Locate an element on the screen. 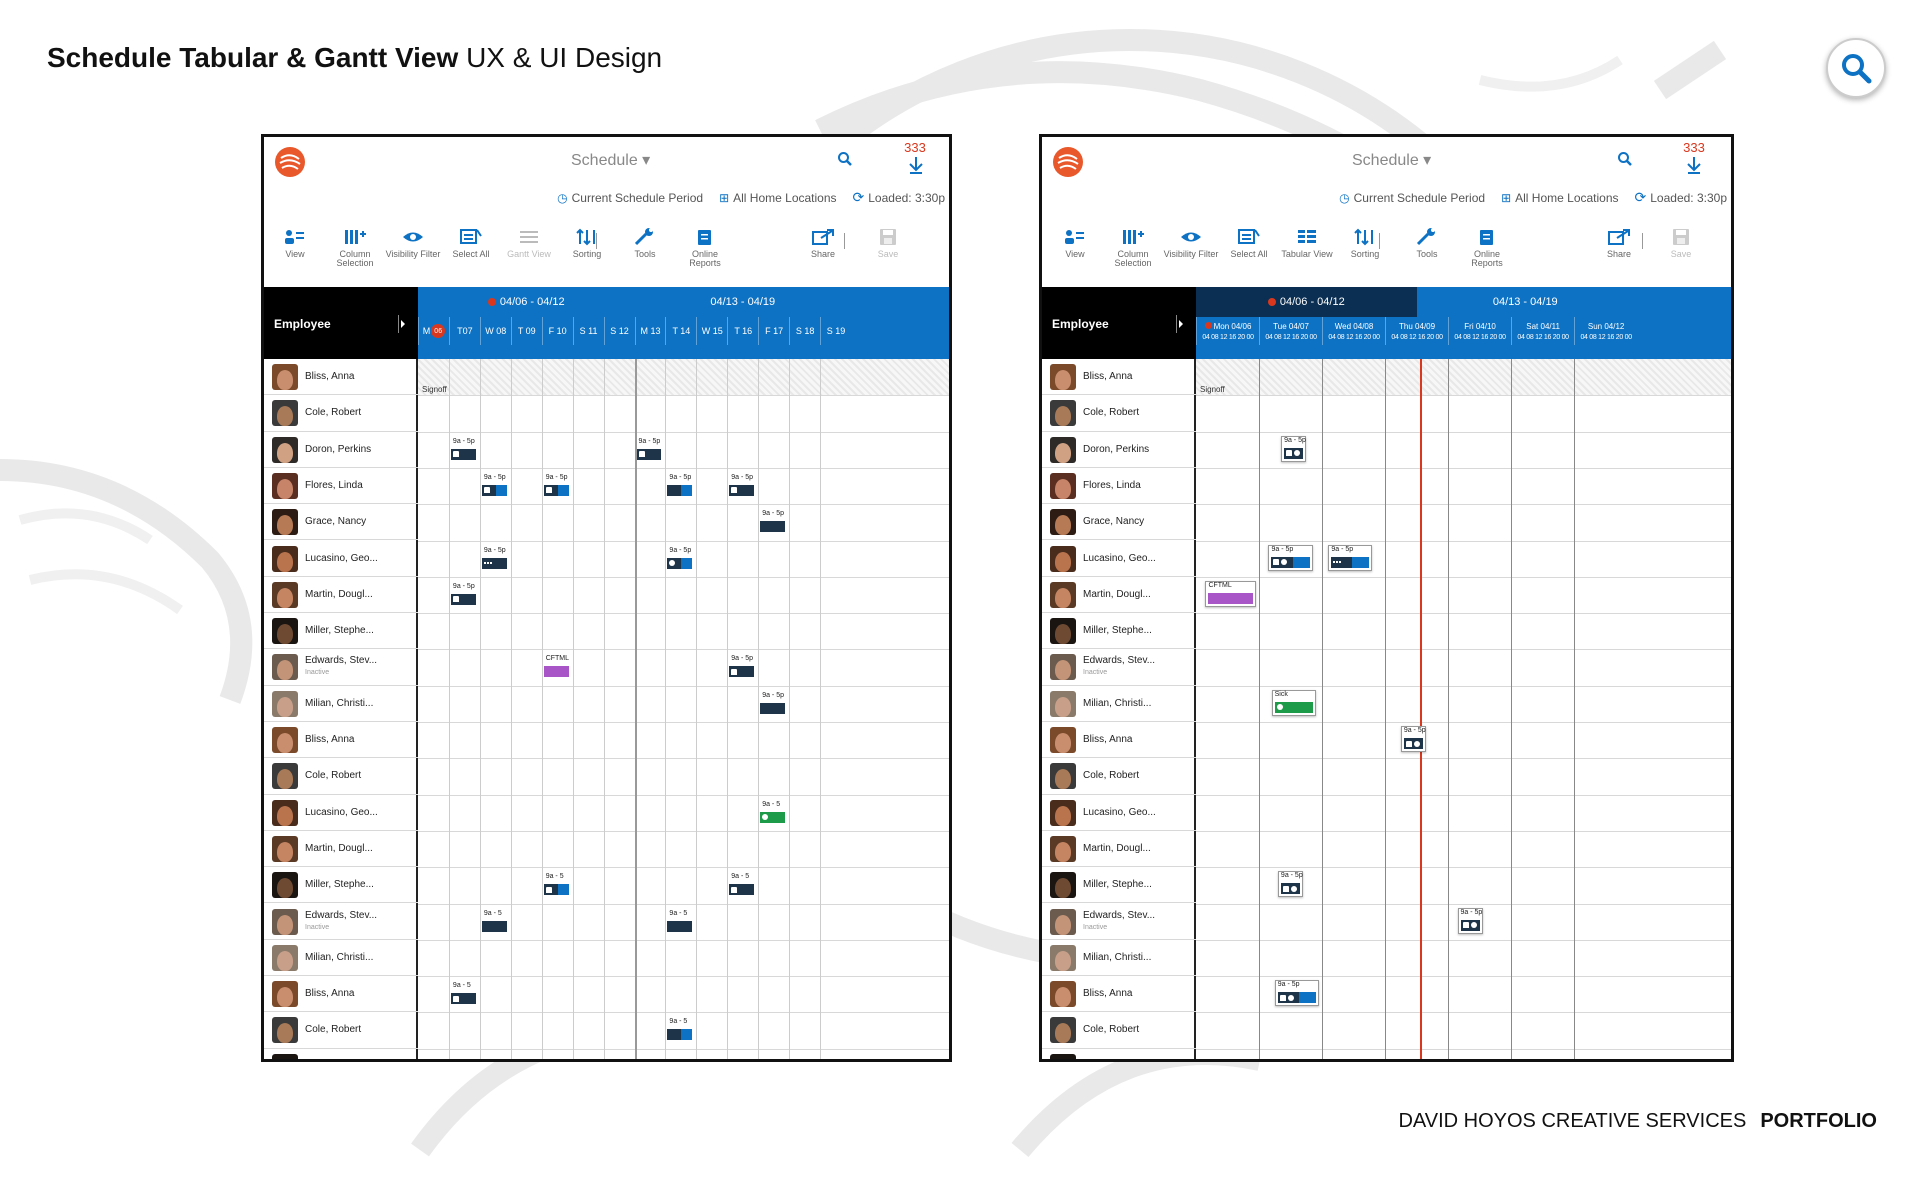  day-header: T 14 is located at coordinates (680, 331).